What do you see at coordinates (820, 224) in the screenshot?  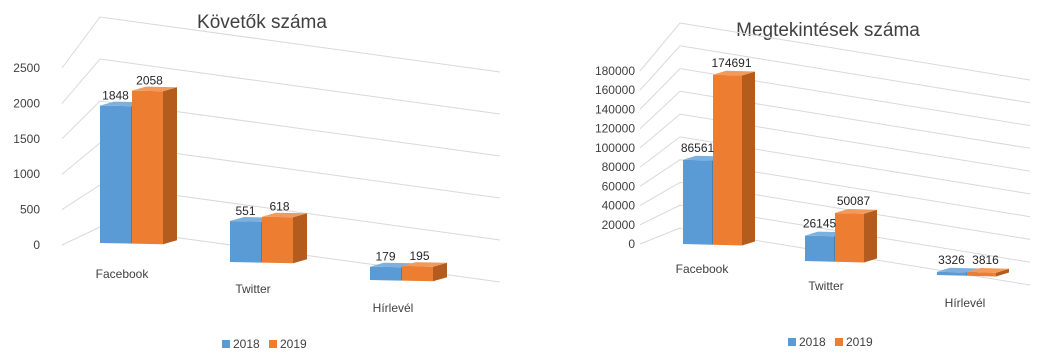 I see `data-label: 26145` at bounding box center [820, 224].